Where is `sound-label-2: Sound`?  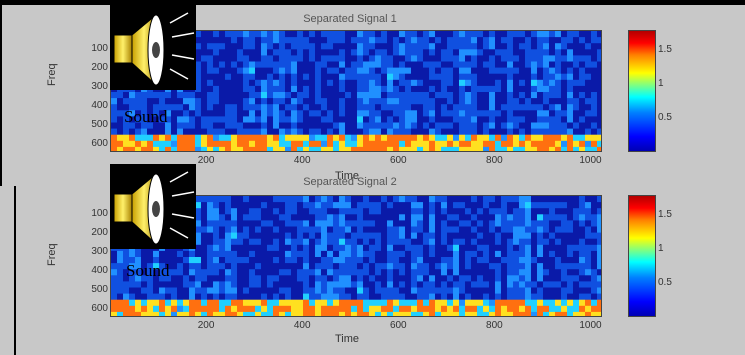 sound-label-2: Sound is located at coordinates (148, 270).